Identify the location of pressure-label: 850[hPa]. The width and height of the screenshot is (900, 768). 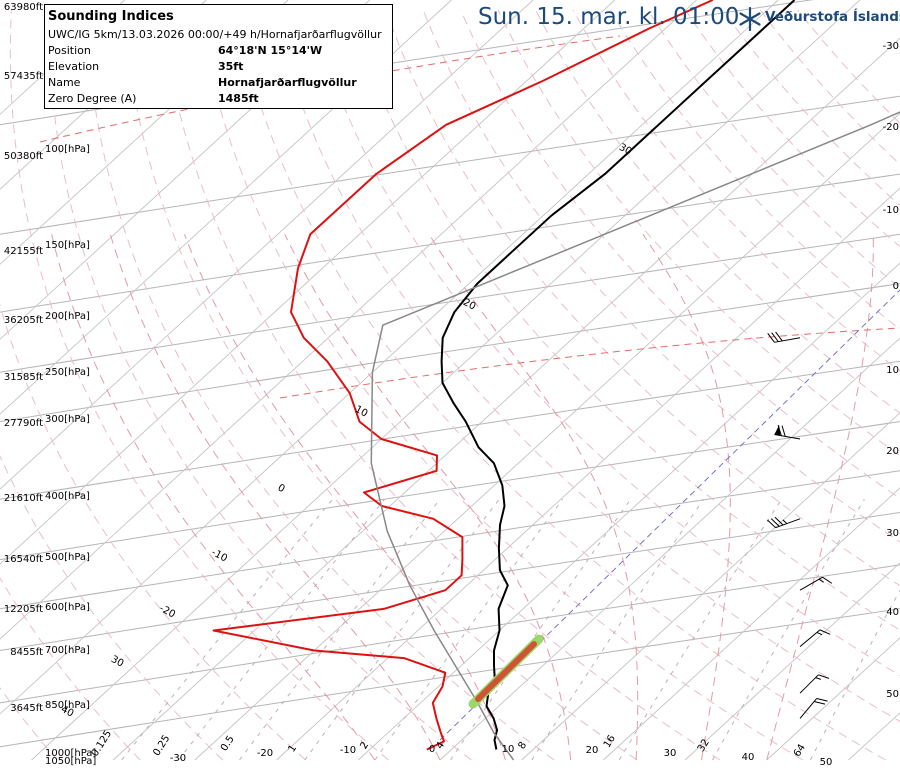
(67, 705).